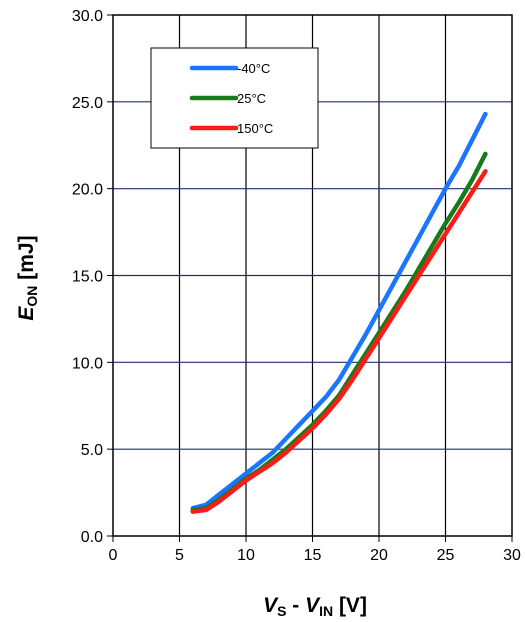 This screenshot has width=525, height=622. Describe the element at coordinates (251, 98) in the screenshot. I see `legend-label-1: 25°C` at that location.